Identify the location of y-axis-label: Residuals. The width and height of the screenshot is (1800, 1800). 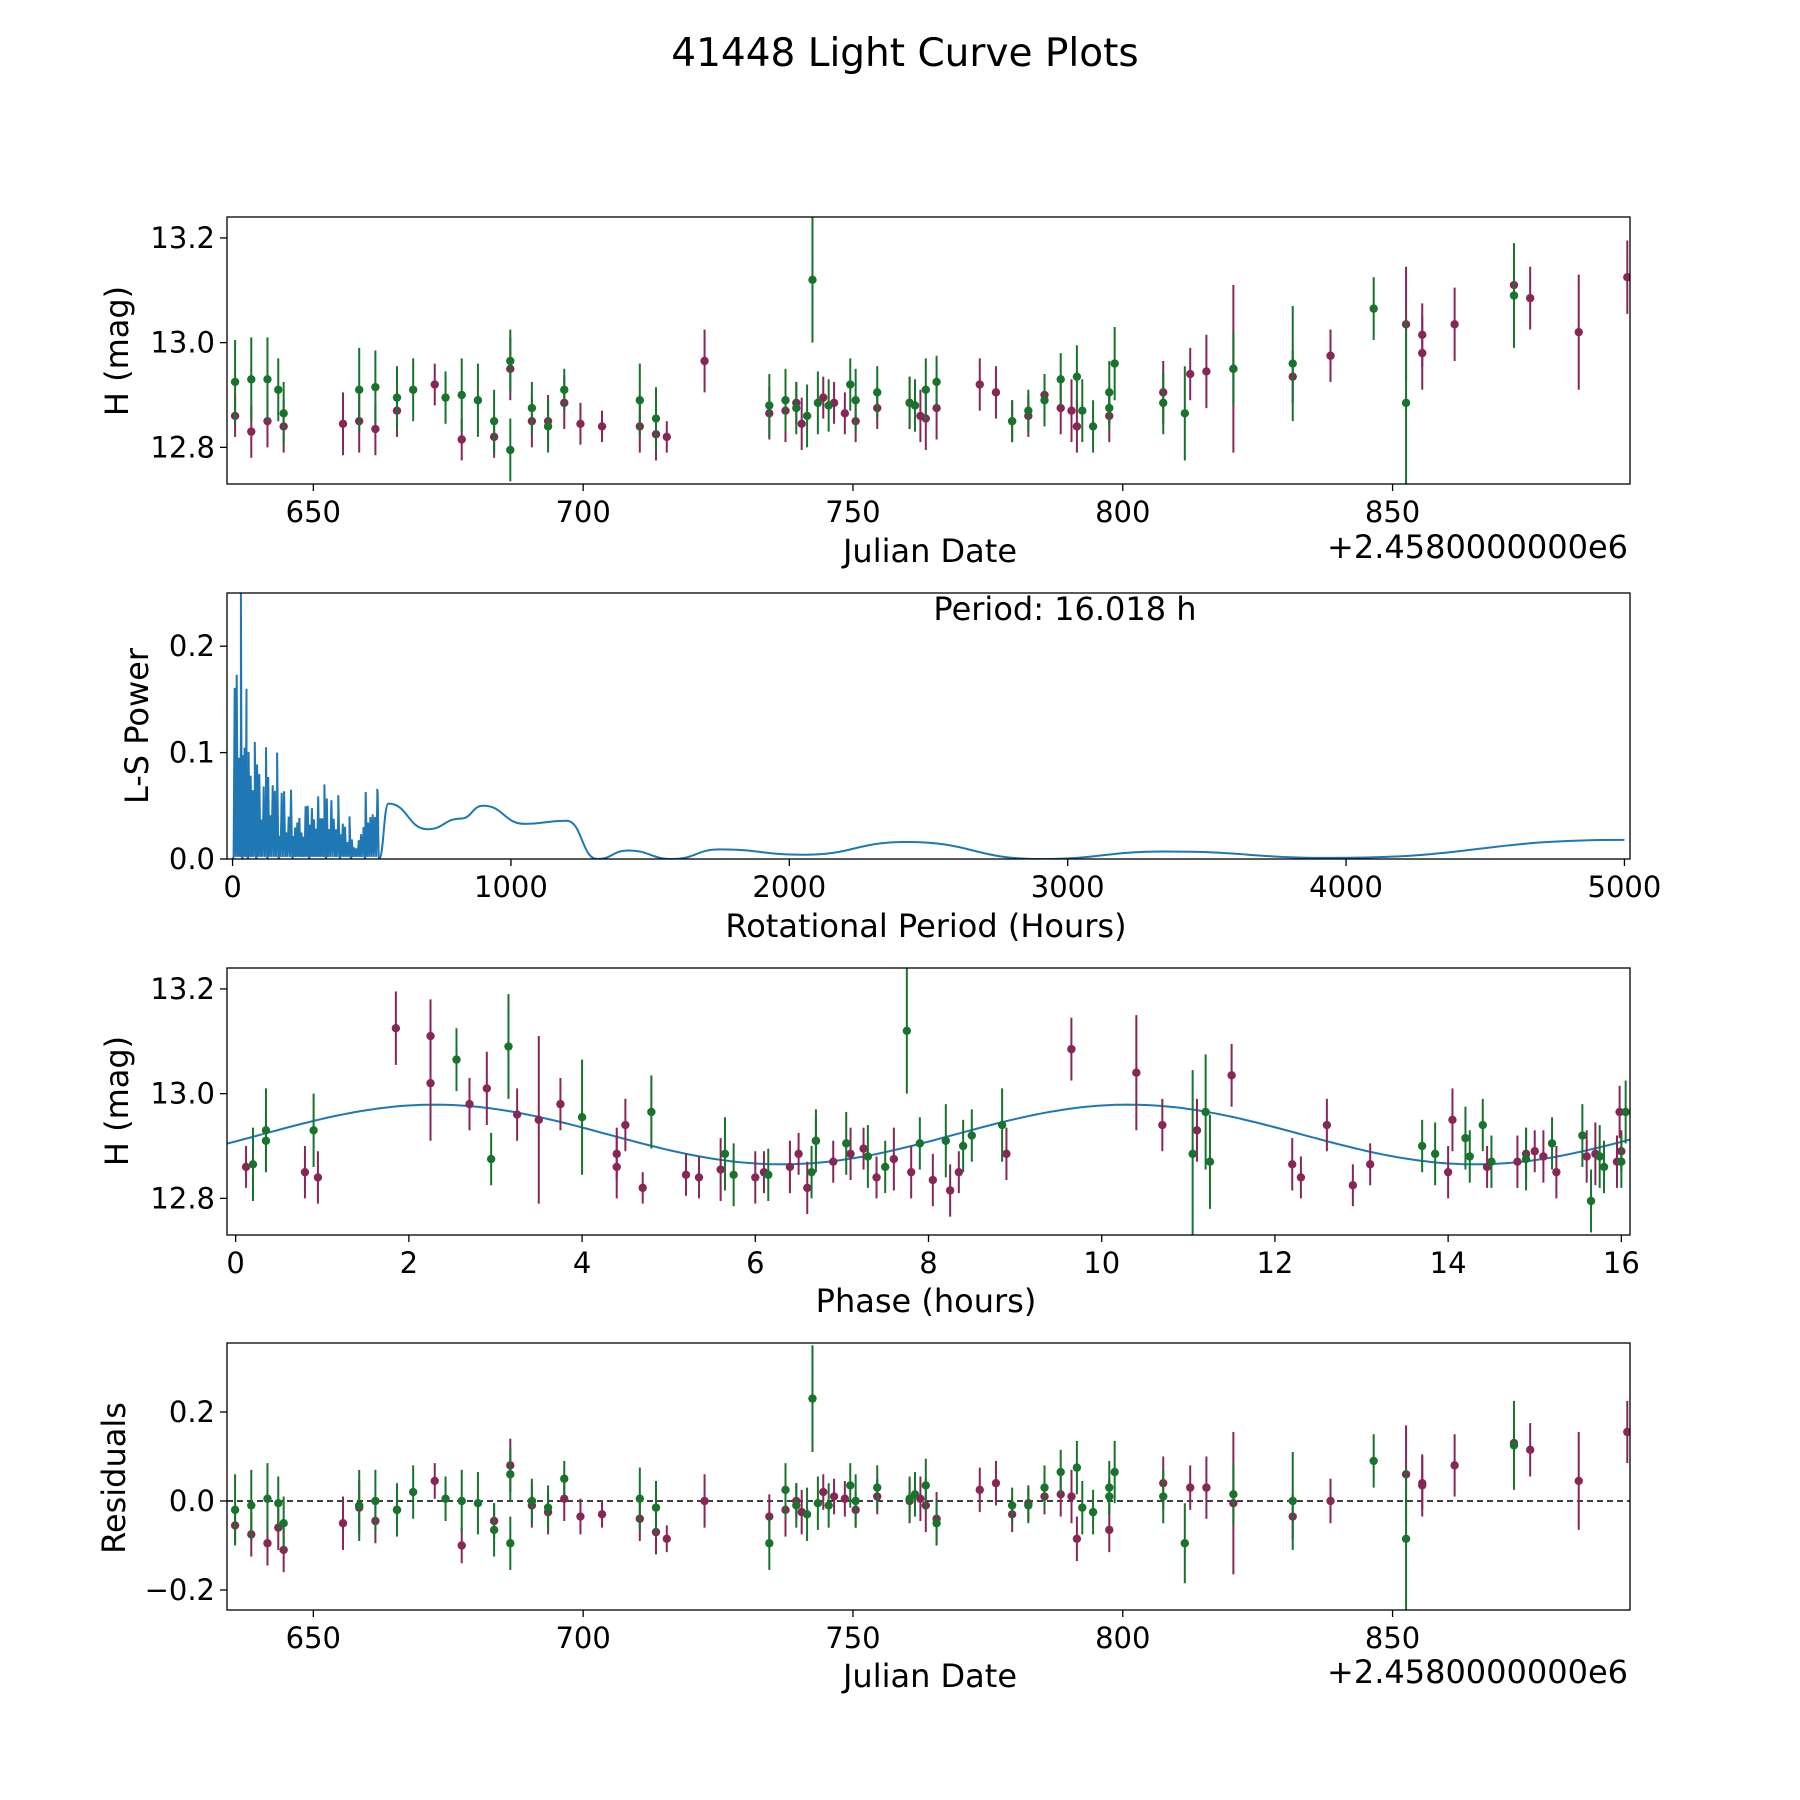
(114, 1478).